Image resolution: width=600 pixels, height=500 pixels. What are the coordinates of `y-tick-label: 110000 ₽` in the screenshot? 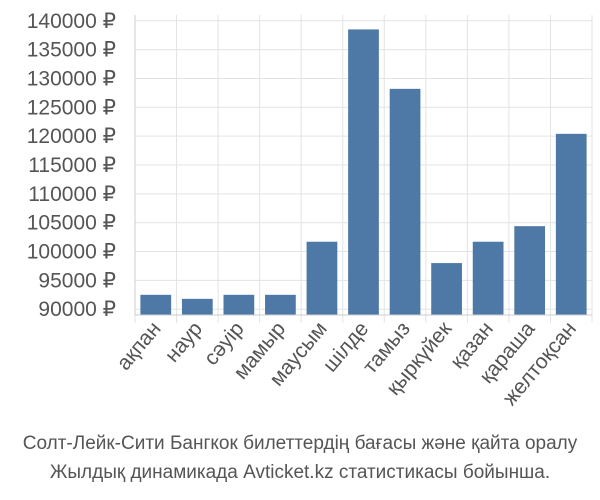 It's located at (72, 194).